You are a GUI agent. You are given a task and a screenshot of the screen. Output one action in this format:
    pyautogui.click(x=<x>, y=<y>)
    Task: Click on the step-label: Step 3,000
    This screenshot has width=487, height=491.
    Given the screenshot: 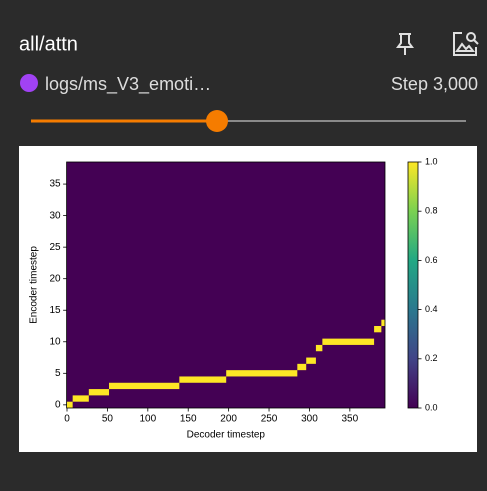 What is the action you would take?
    pyautogui.click(x=434, y=84)
    